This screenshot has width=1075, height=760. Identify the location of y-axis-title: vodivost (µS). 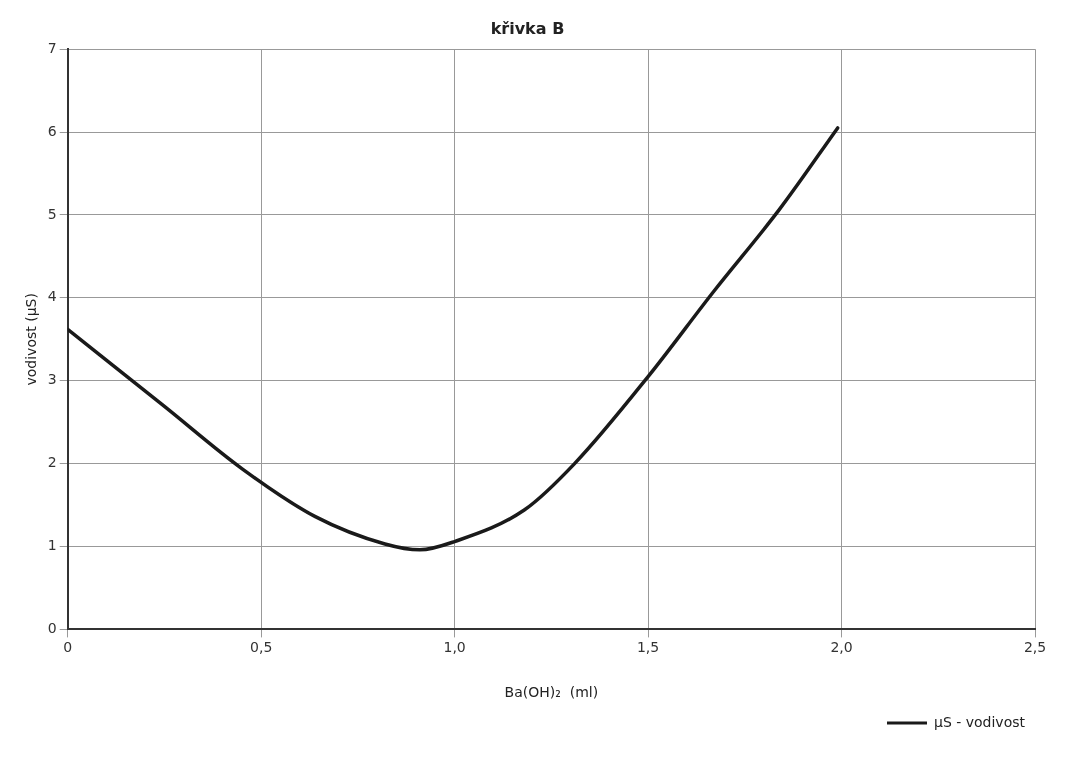
(31, 339).